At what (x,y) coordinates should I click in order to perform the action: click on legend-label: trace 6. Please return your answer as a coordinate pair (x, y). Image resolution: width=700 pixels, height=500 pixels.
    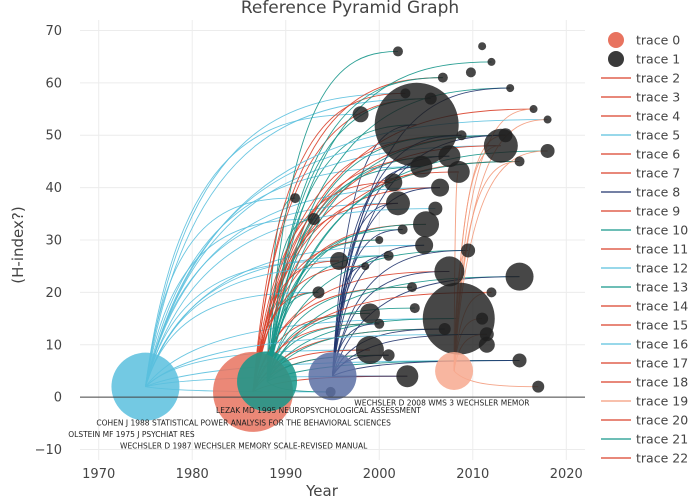
    Looking at the image, I should click on (658, 154).